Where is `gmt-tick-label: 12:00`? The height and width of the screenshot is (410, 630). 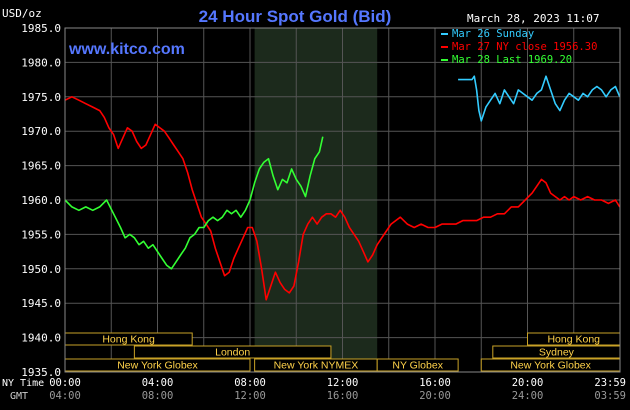
gmt-tick-label: 12:00 is located at coordinates (250, 396).